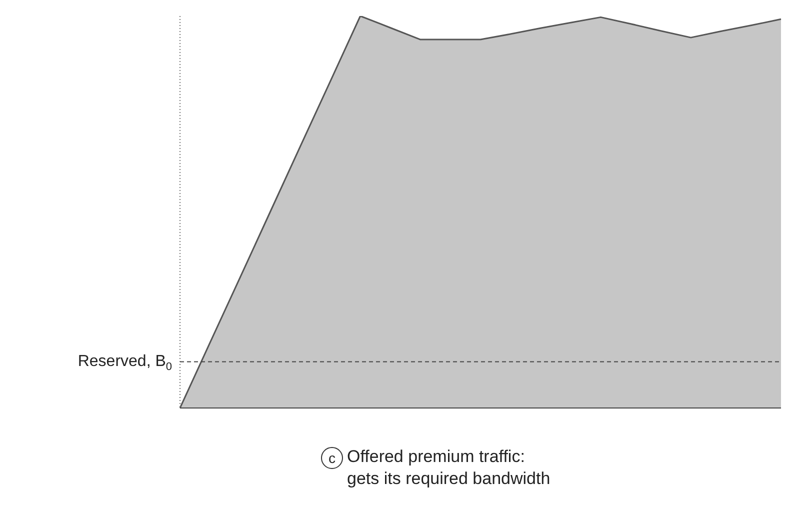  What do you see at coordinates (448, 468) in the screenshot?
I see `text: Offered premium traffic: gets its required bandwidth` at bounding box center [448, 468].